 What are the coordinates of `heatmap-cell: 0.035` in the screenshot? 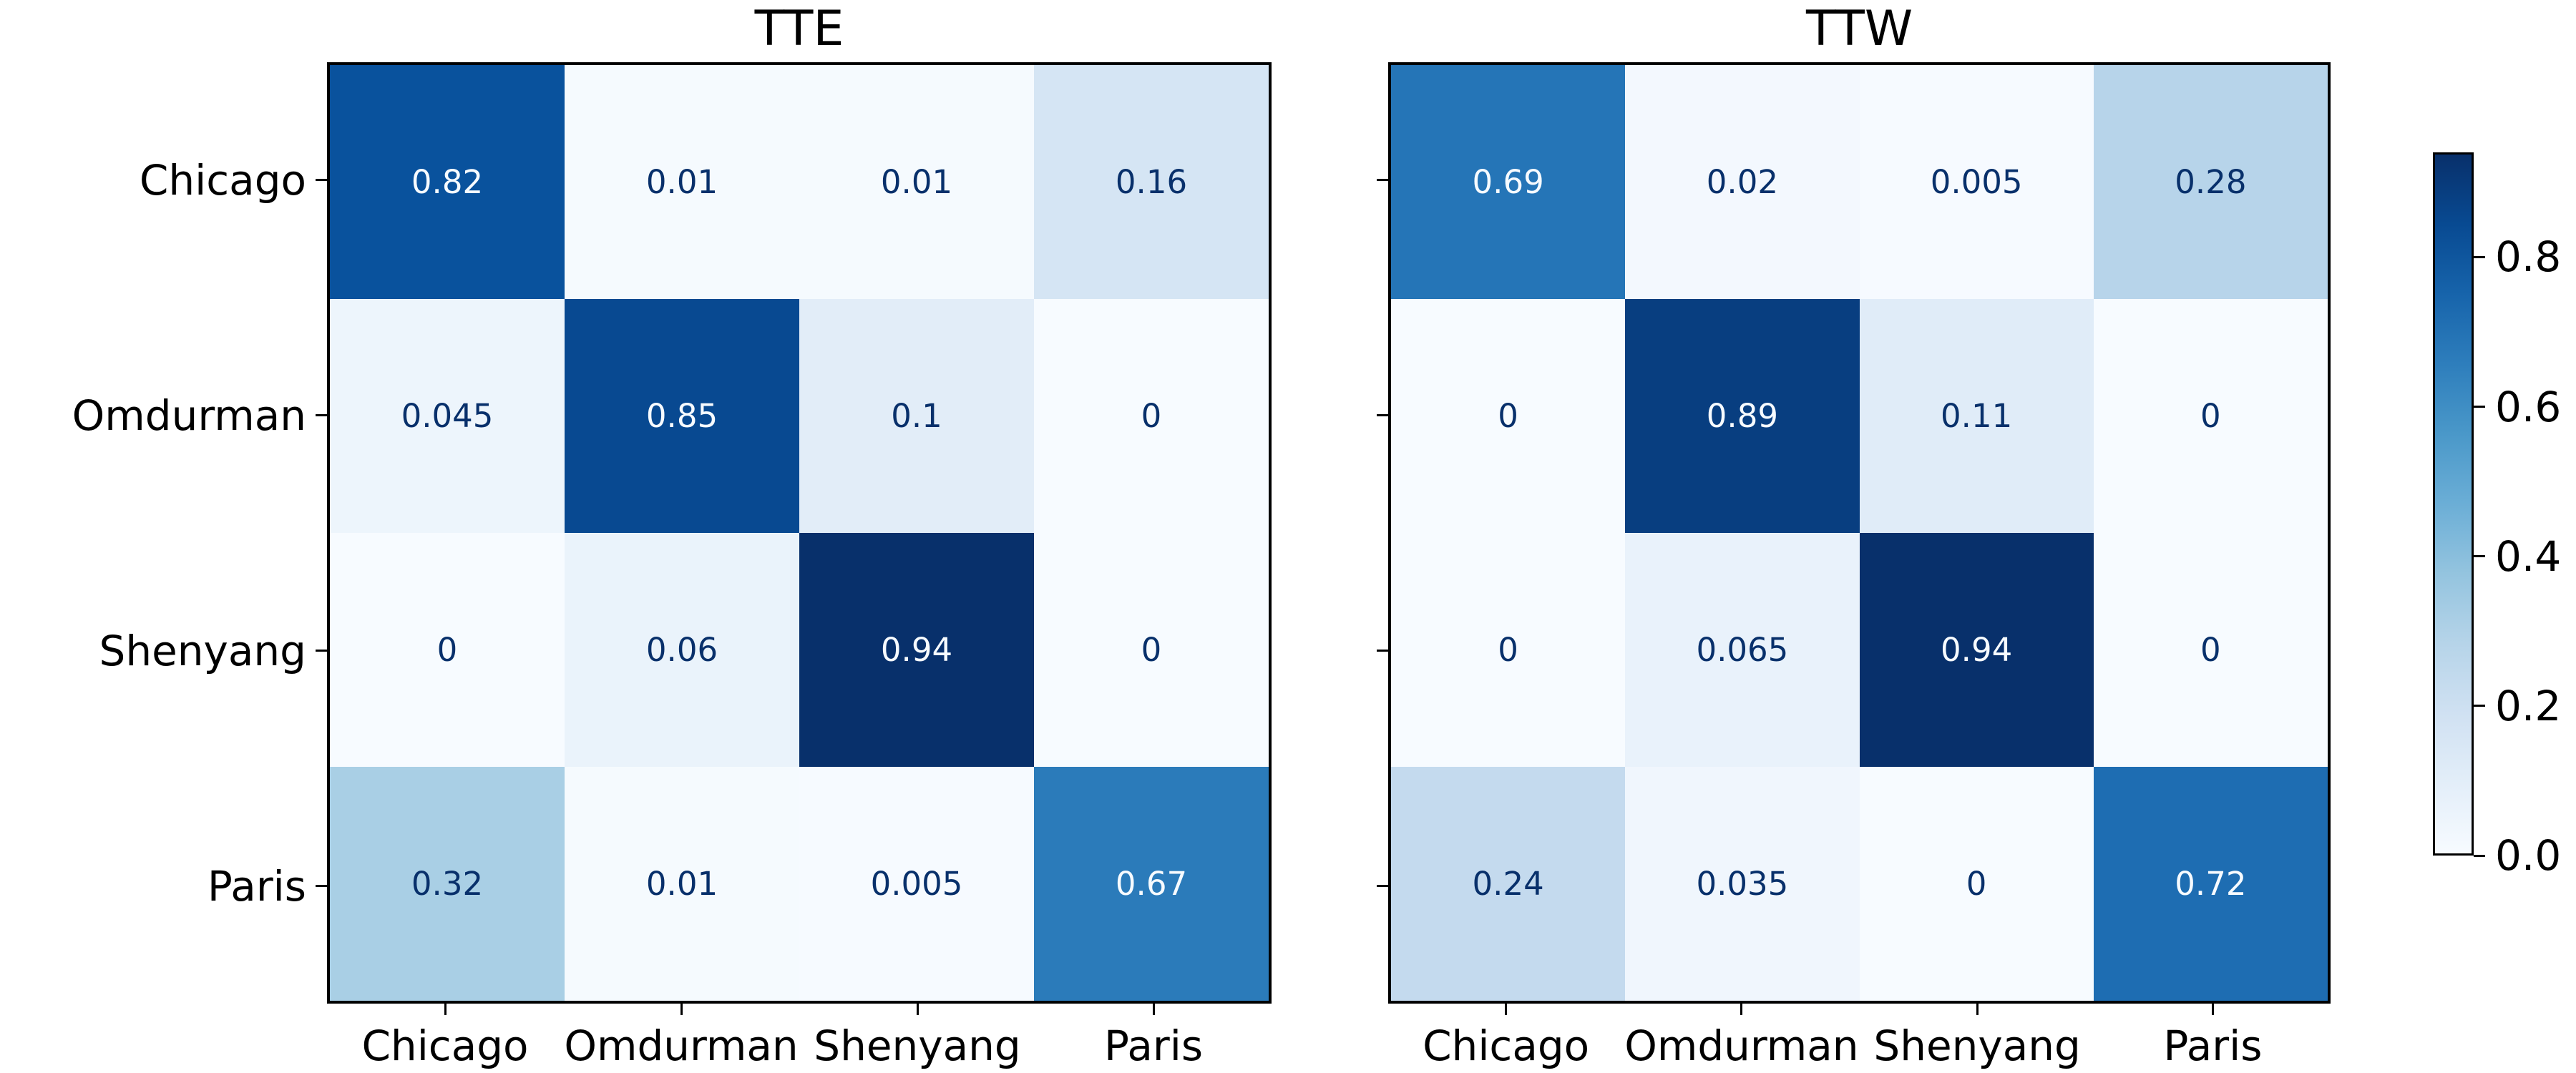 It's located at (1742, 884).